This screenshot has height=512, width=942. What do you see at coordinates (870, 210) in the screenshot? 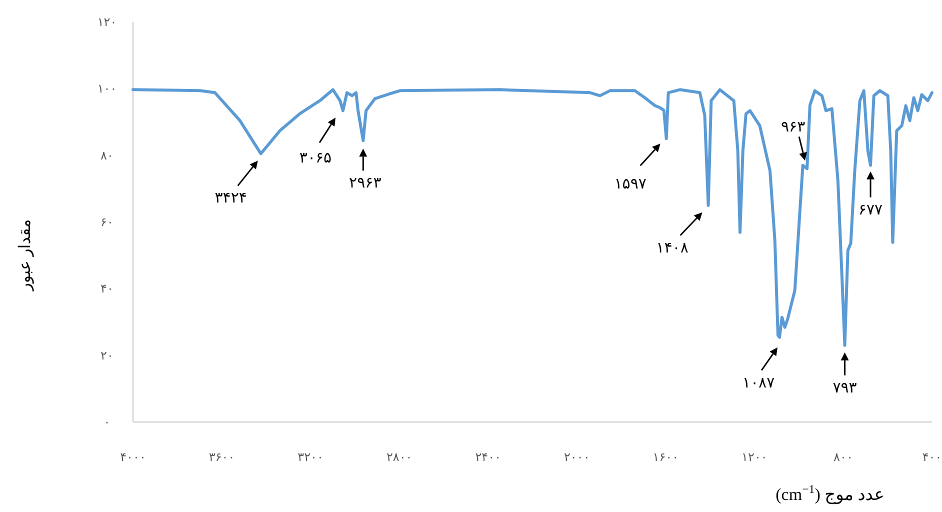
I see `annotation: ۶۷۷` at bounding box center [870, 210].